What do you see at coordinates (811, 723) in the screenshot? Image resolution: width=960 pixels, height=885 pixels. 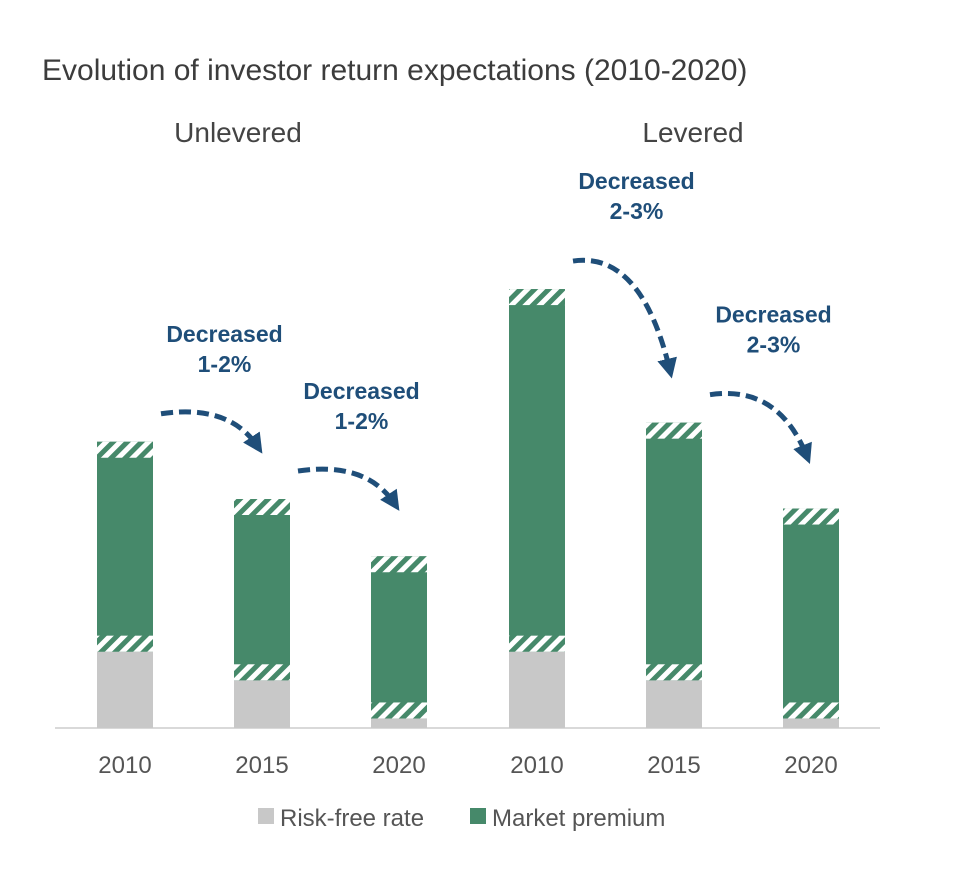 I see `bar-risk-free-levered-2020` at bounding box center [811, 723].